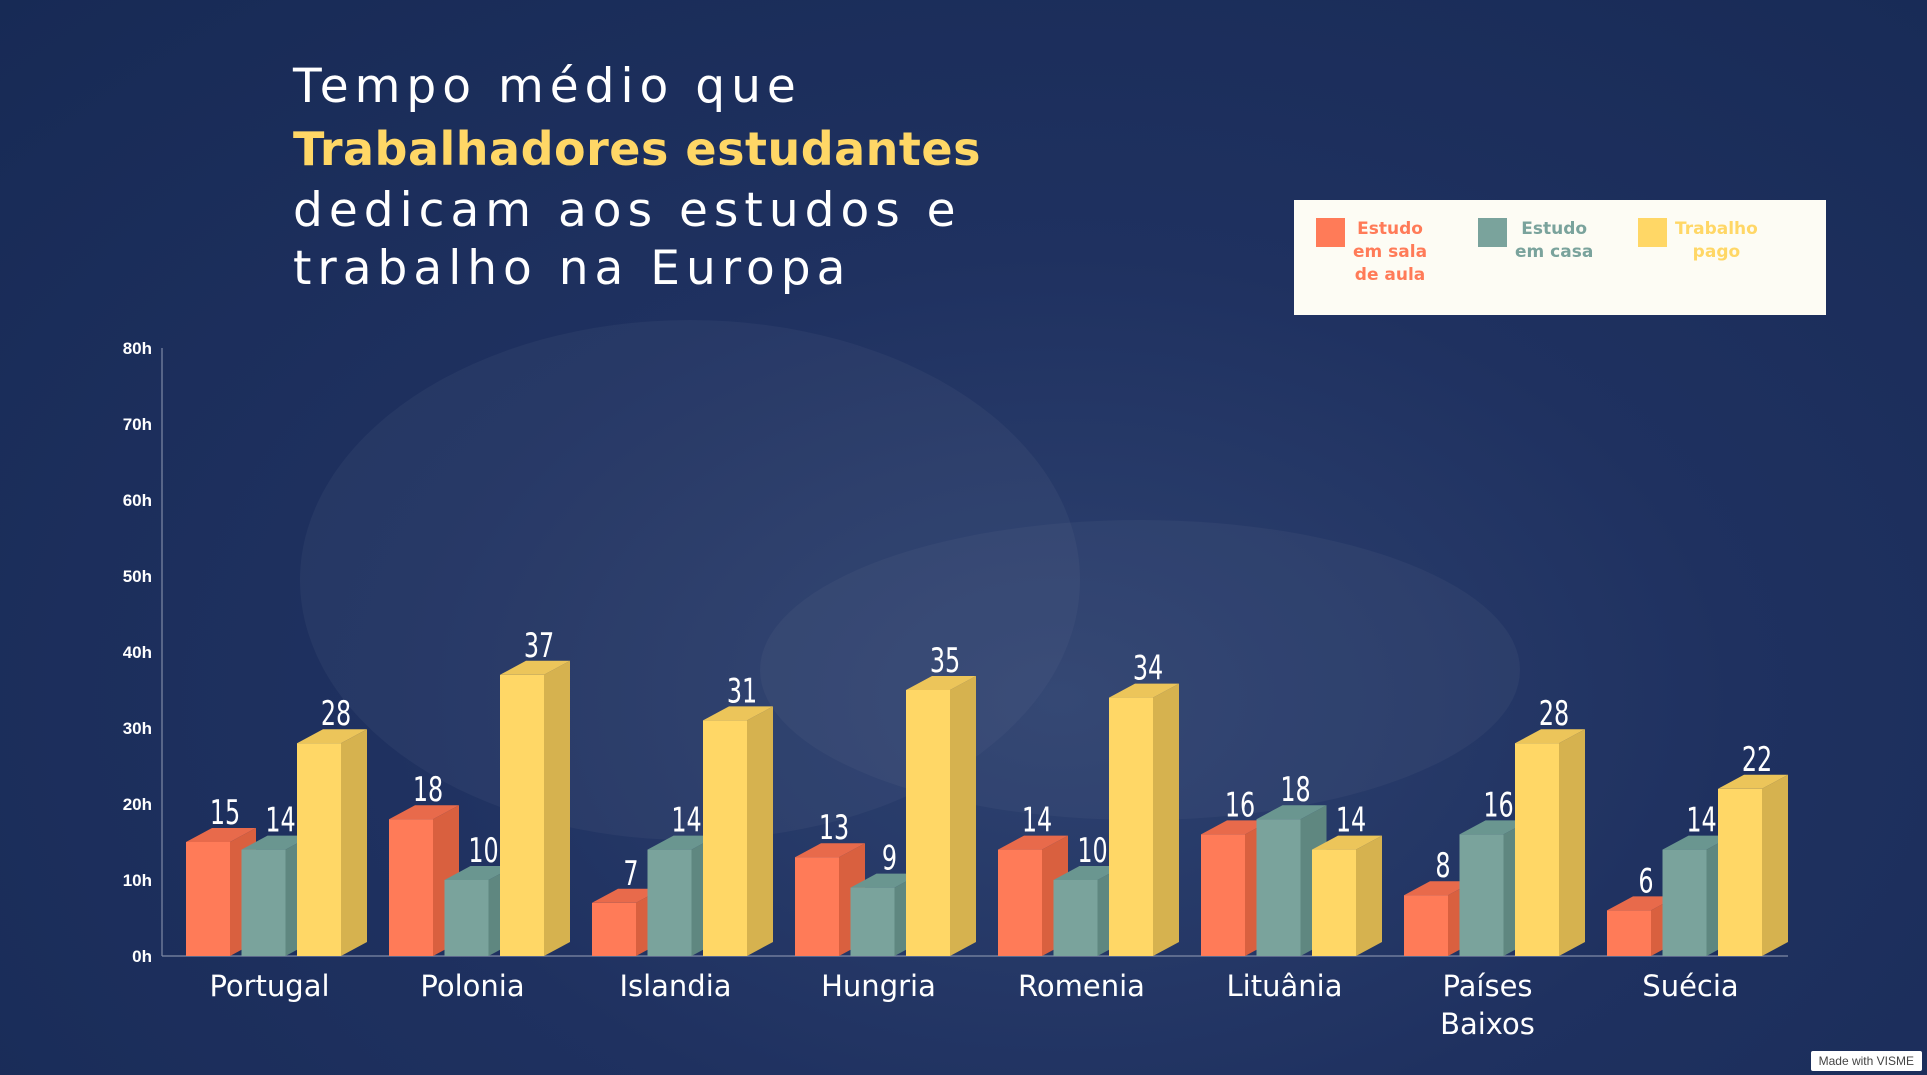 This screenshot has width=1927, height=1075. Describe the element at coordinates (878, 986) in the screenshot. I see `x-tick-label: Hungria` at that location.